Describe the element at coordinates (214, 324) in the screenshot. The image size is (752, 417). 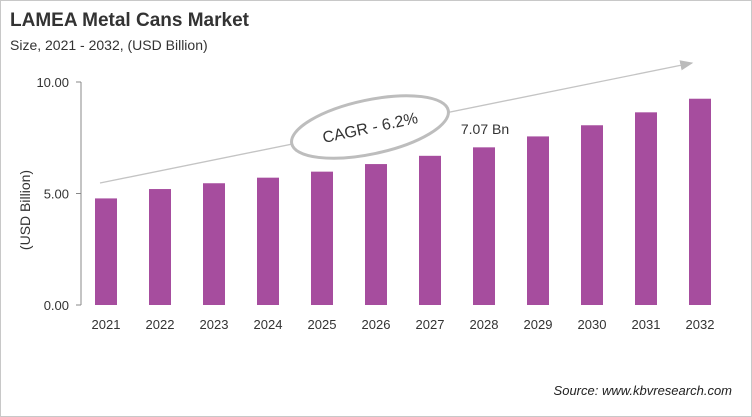
I see `x-tick-label: 2023` at that location.